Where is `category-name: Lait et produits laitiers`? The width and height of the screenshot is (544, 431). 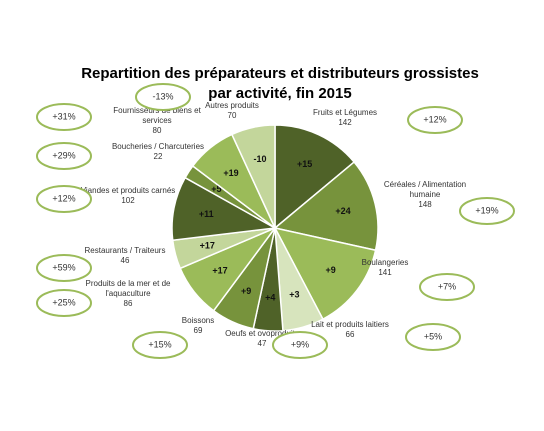
category-name: Lait et produits laitiers is located at coordinates (350, 324).